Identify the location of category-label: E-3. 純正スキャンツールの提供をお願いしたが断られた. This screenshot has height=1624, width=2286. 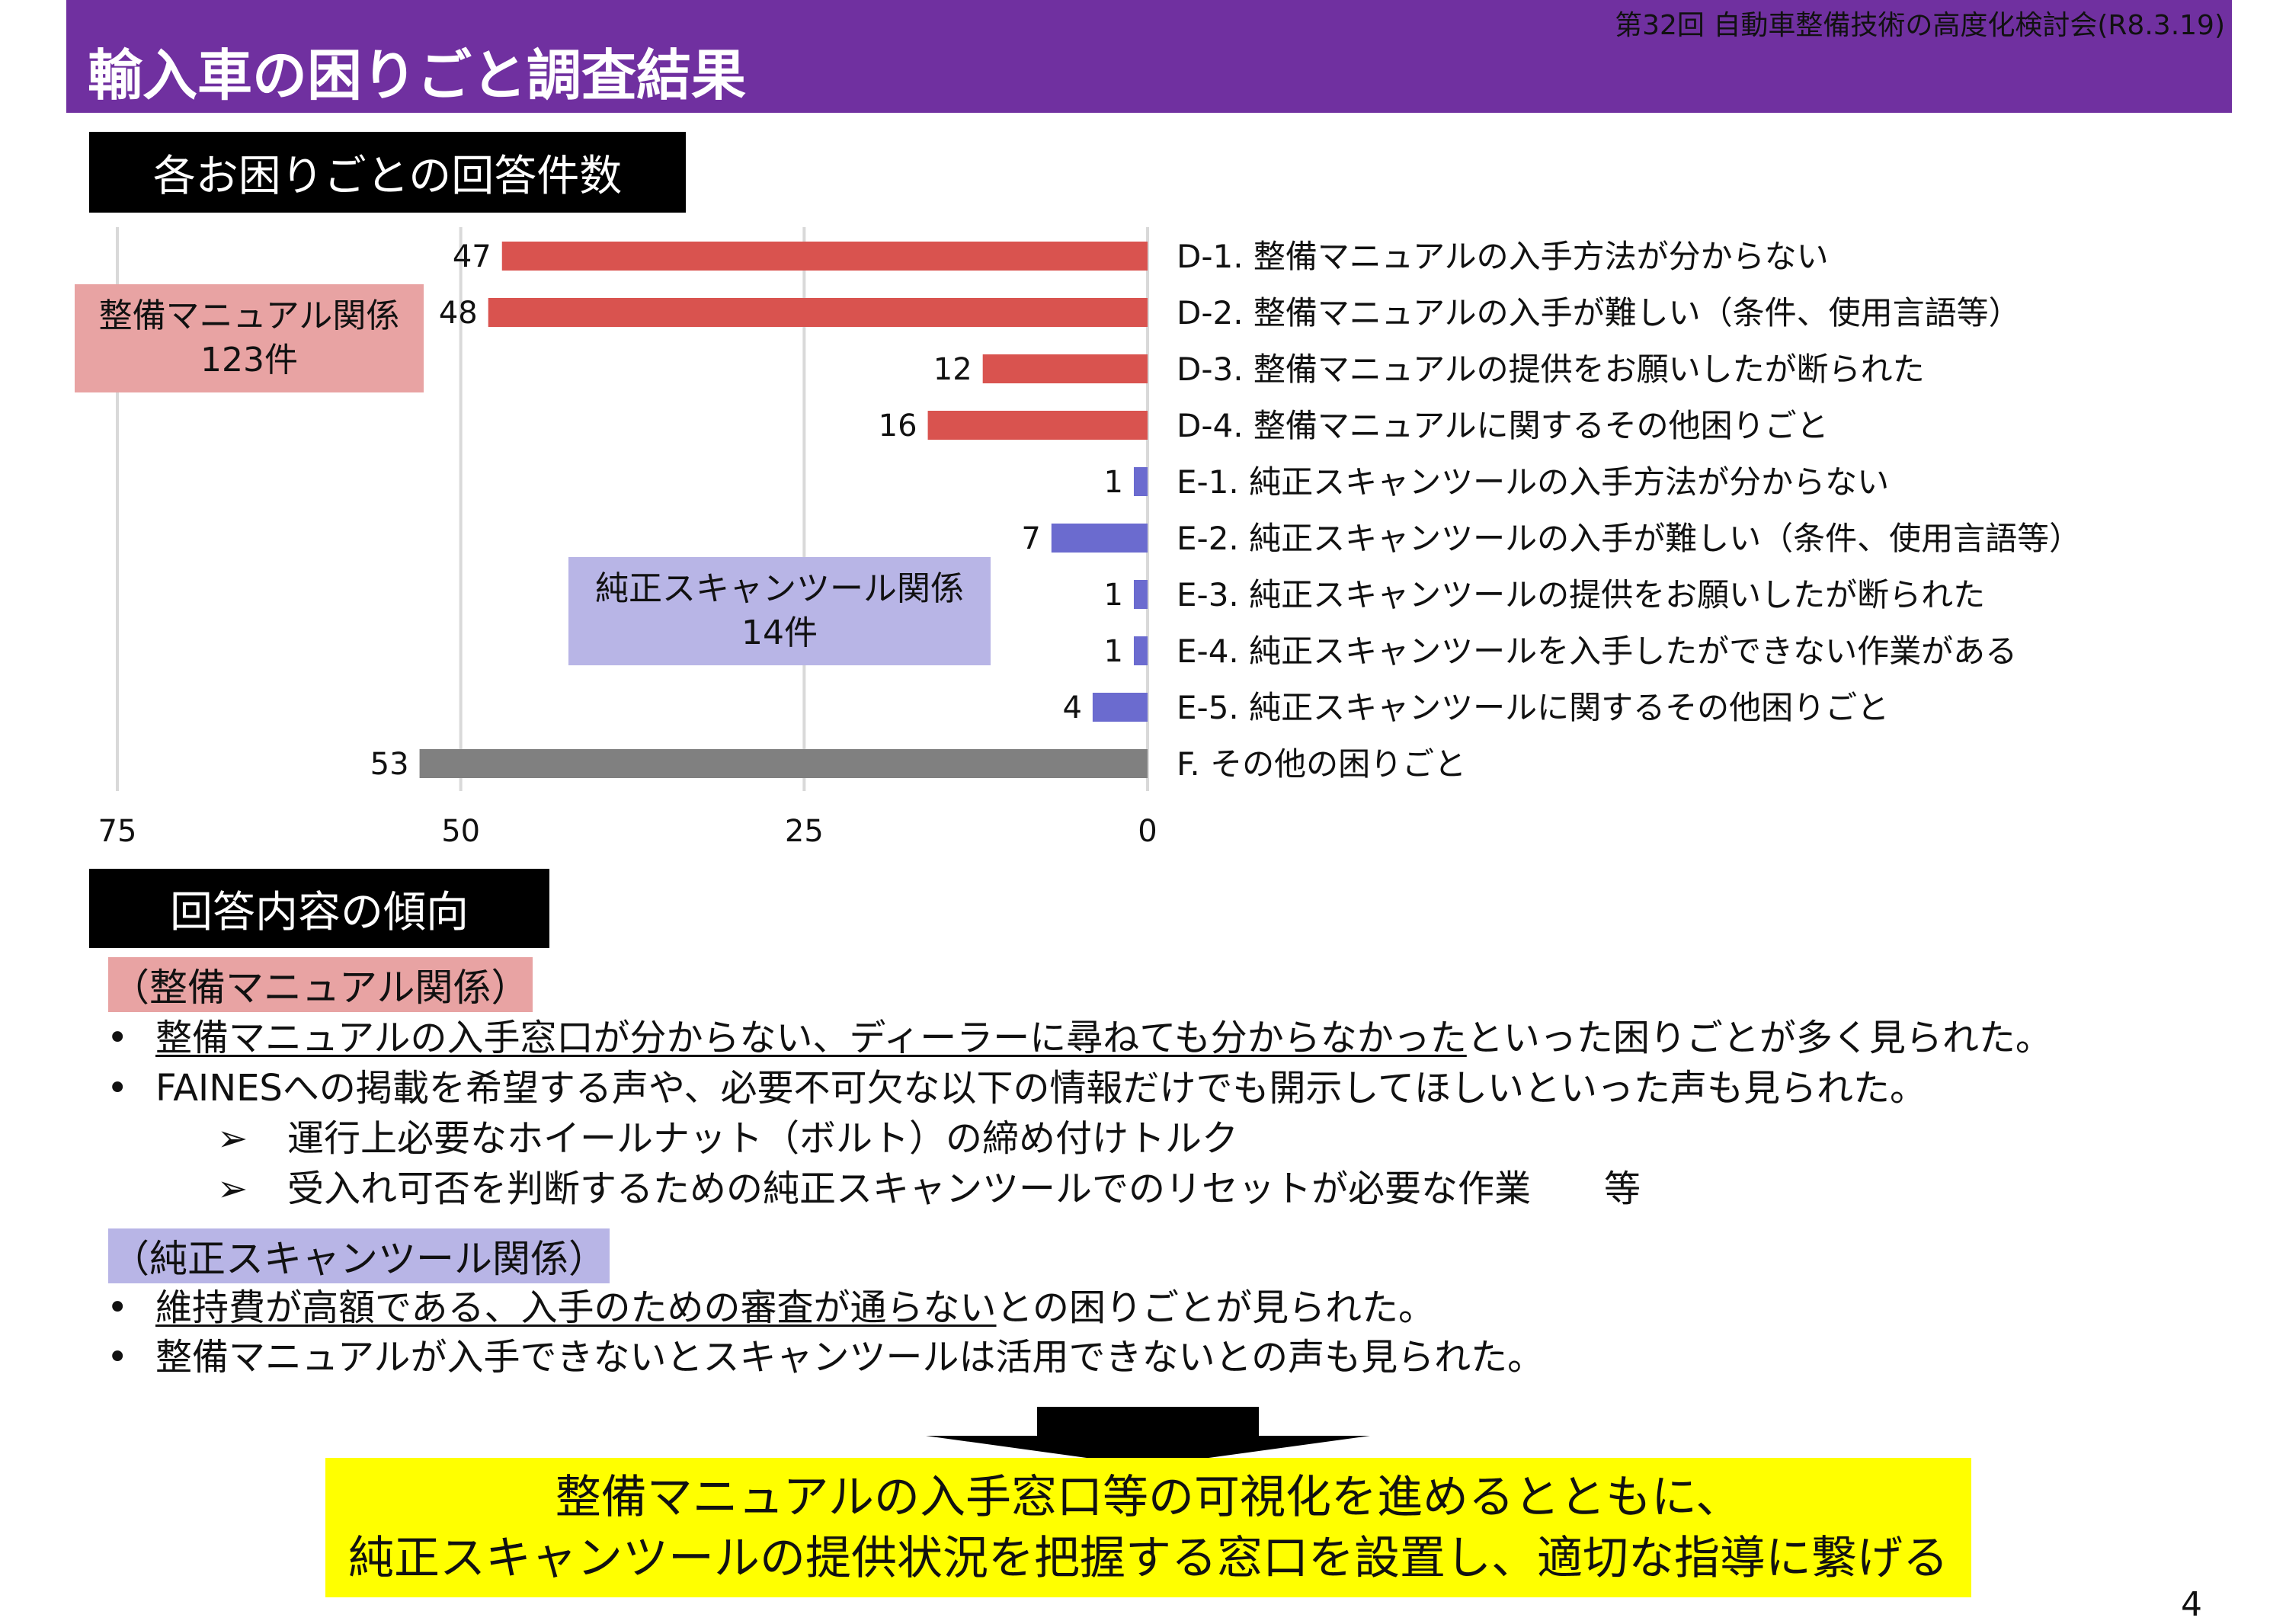
(1581, 595).